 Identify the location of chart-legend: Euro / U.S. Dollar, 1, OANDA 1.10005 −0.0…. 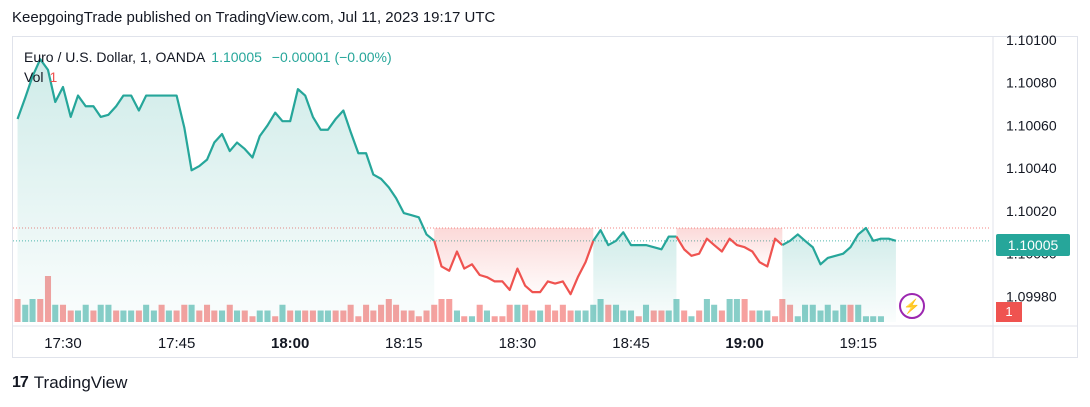
(208, 67).